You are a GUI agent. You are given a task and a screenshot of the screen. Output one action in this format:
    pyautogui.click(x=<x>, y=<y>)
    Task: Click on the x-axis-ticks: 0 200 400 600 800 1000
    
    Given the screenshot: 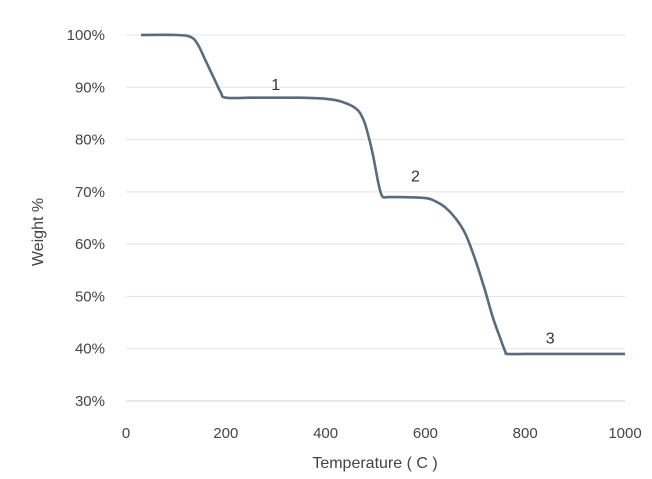 What is the action you would take?
    pyautogui.click(x=382, y=433)
    